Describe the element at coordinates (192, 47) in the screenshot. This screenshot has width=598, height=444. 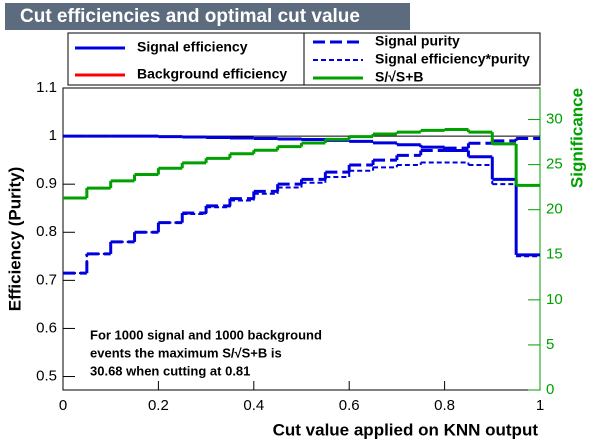
I see `legend-label: Signal efficiency` at that location.